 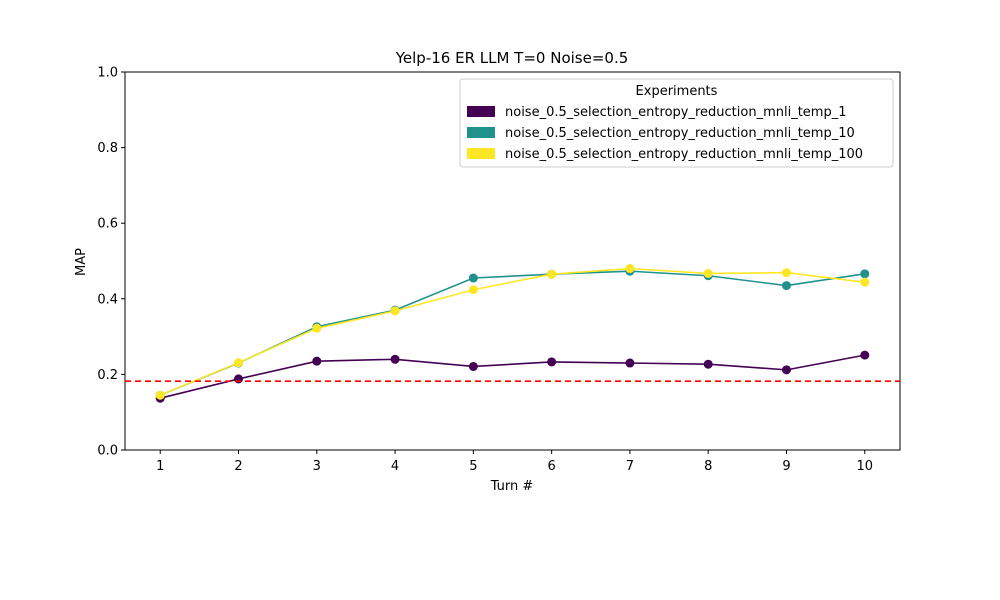 I want to click on y-tick-label: 1.0, so click(x=107, y=73).